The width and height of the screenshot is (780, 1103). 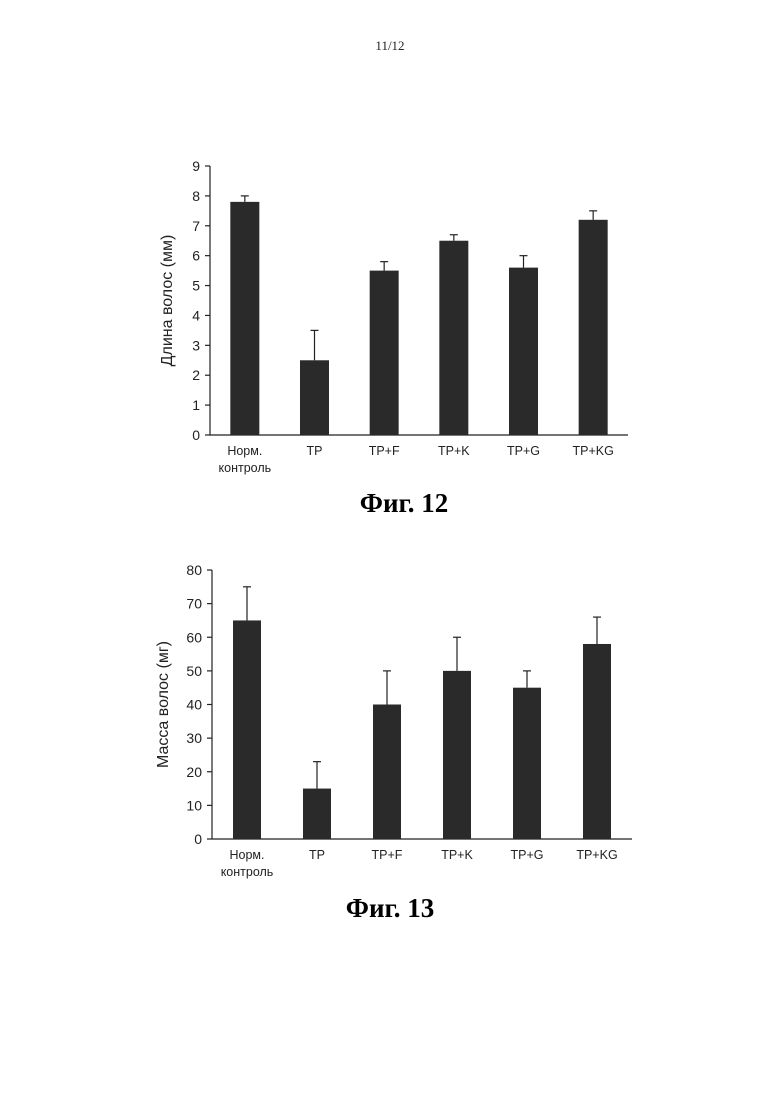 What do you see at coordinates (163, 704) in the screenshot?
I see `y-axis-title: Масса волос (мг)` at bounding box center [163, 704].